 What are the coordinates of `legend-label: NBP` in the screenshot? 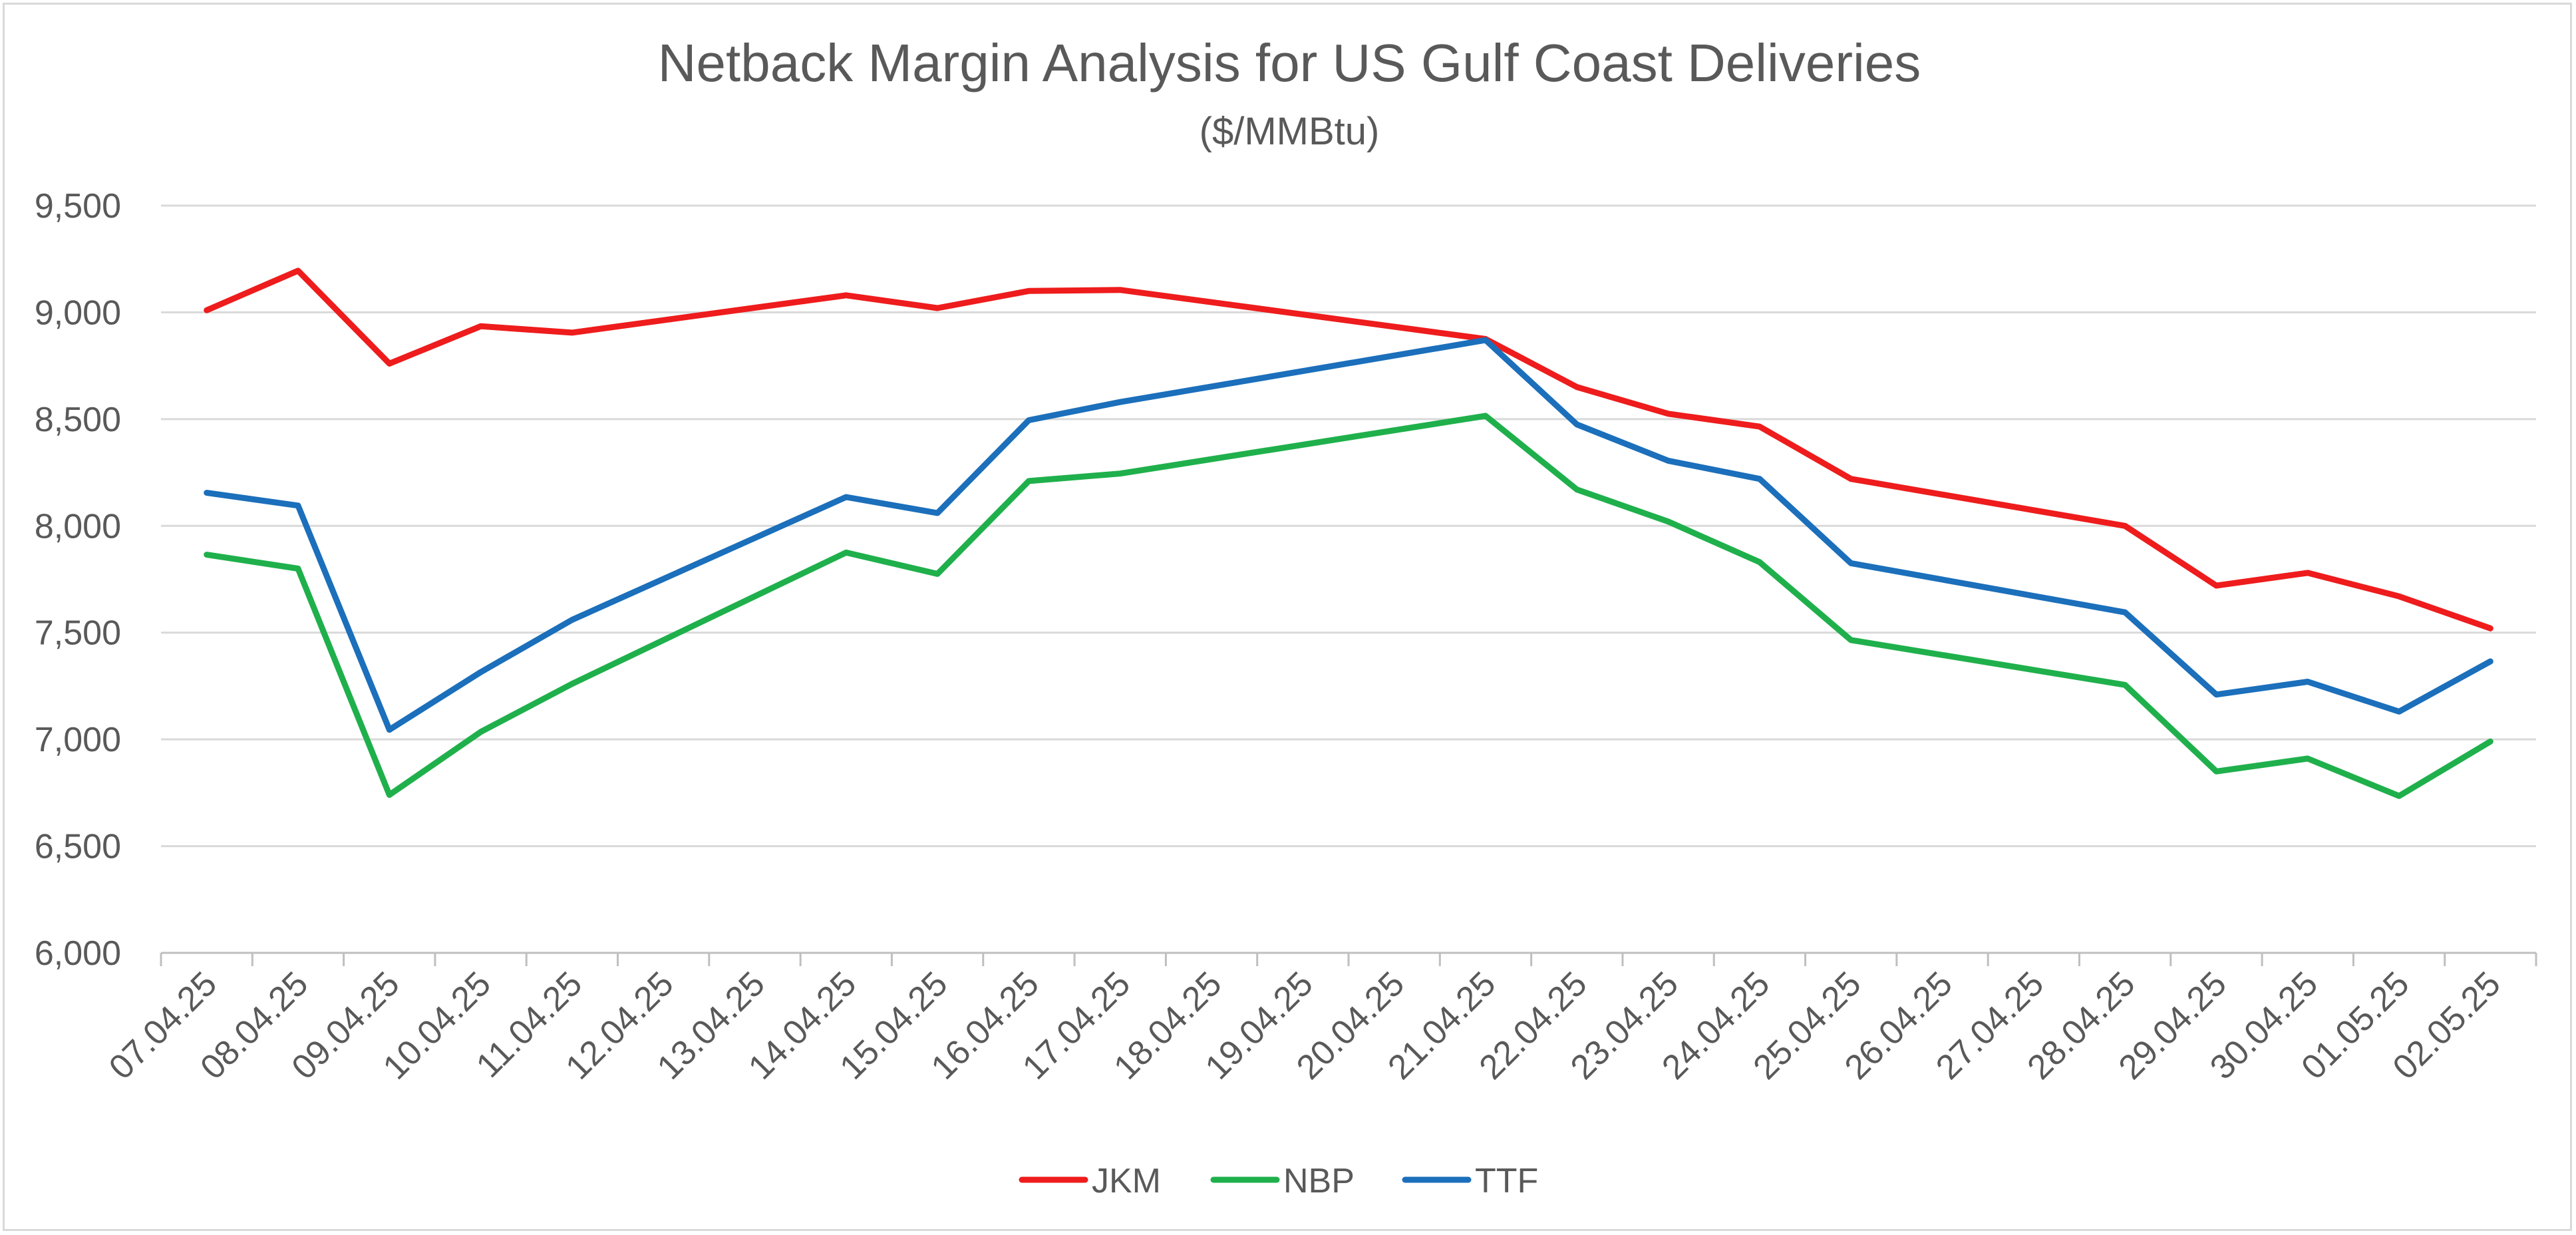 It's located at (1319, 1181).